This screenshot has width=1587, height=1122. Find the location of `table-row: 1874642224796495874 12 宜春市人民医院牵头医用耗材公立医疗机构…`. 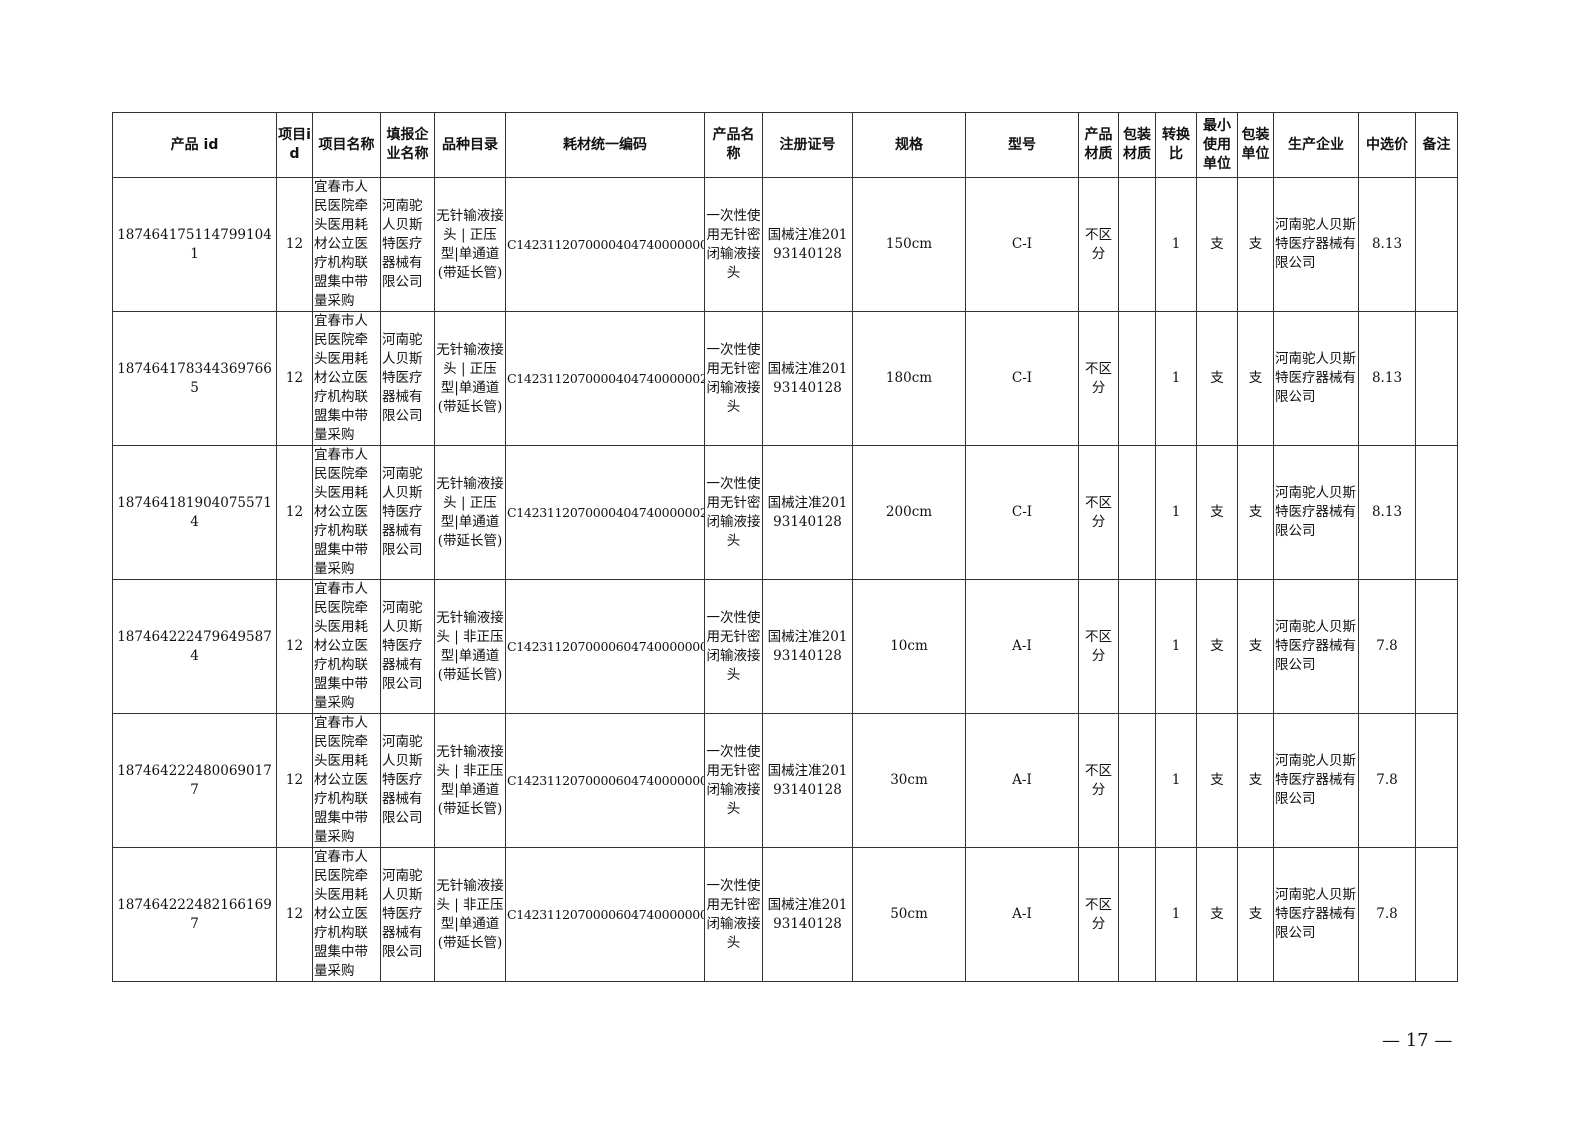

table-row: 1874642224796495874 12 宜春市人民医院牵头医用耗材公立医疗机构… is located at coordinates (785, 646).